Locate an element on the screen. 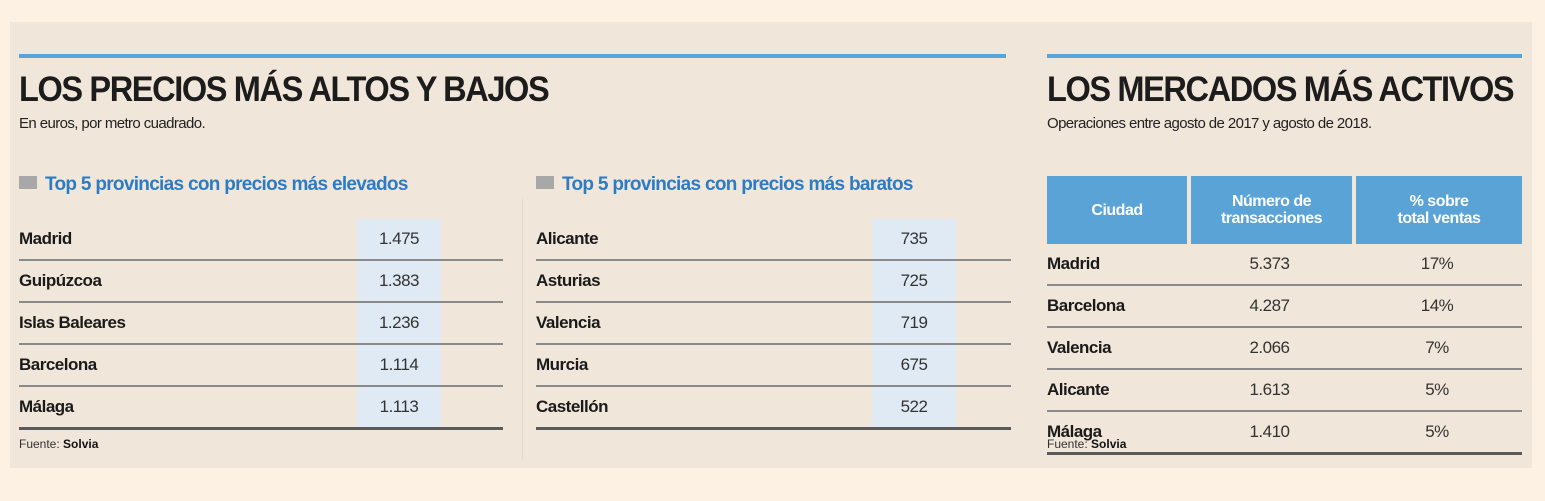  city-name: Madrid is located at coordinates (1117, 265).